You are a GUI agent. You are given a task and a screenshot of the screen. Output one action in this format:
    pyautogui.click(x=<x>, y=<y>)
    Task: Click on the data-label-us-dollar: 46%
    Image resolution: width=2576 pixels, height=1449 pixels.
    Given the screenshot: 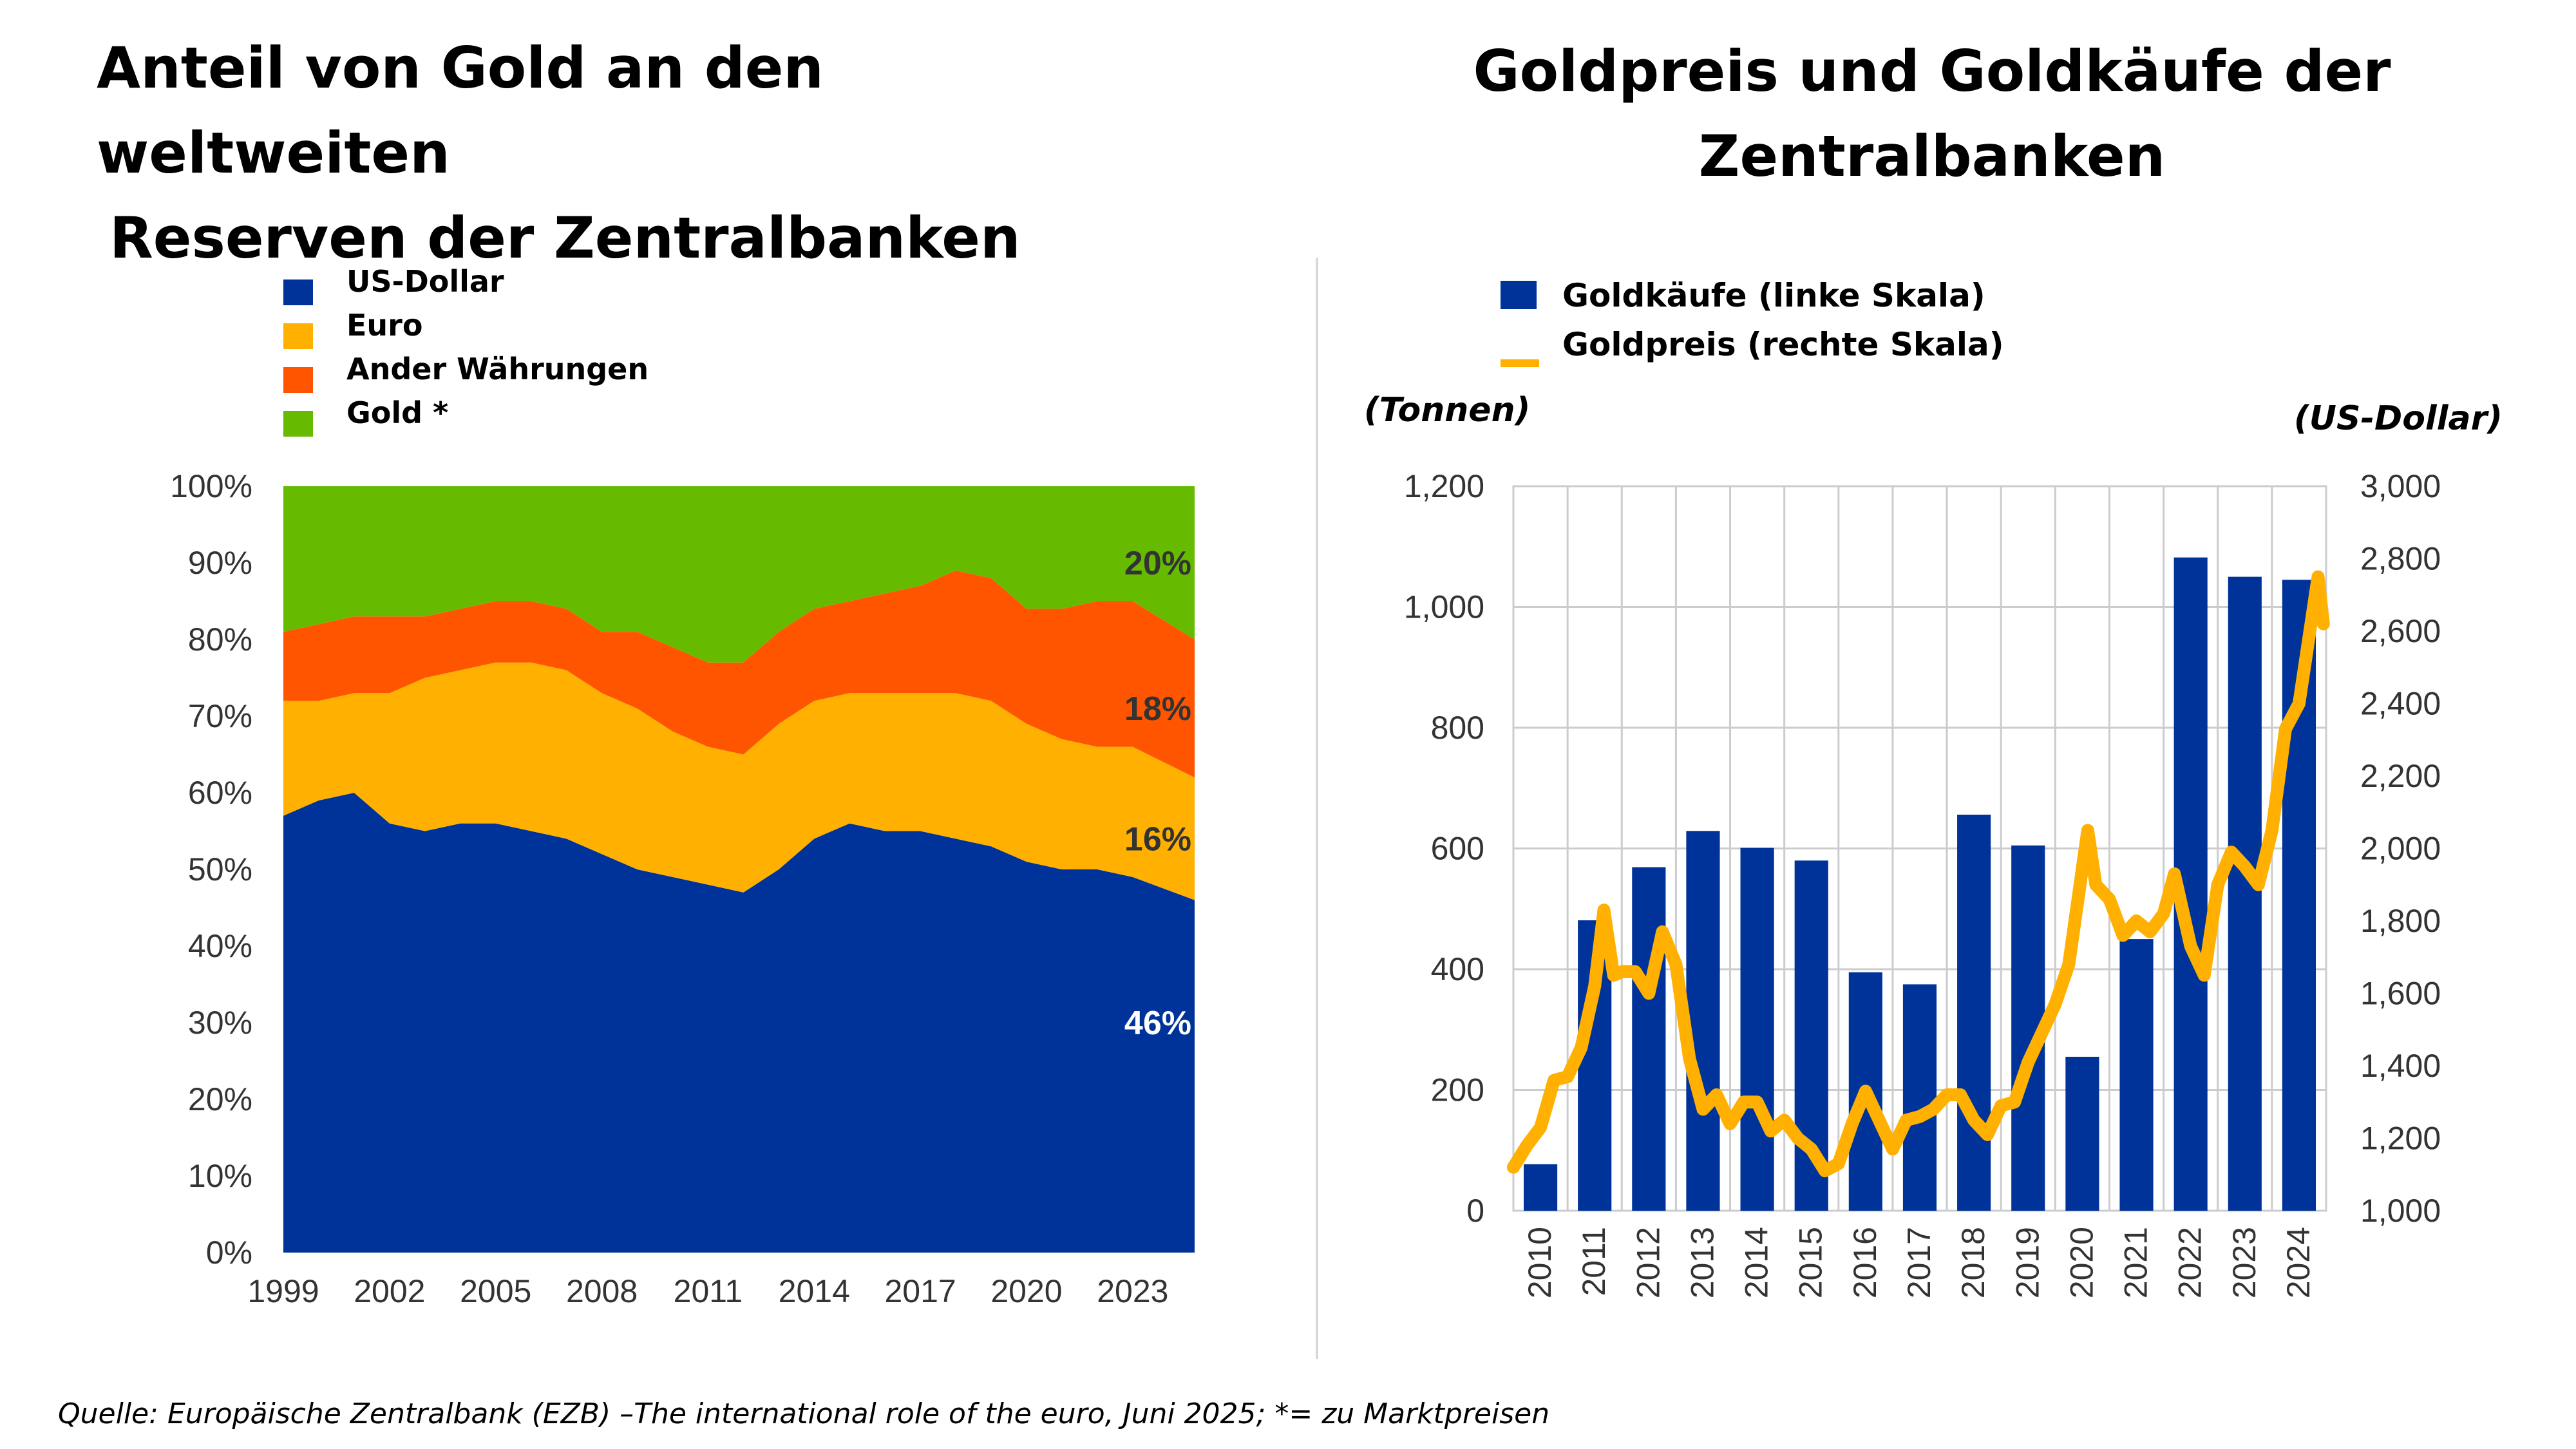 What is the action you would take?
    pyautogui.click(x=1157, y=1023)
    